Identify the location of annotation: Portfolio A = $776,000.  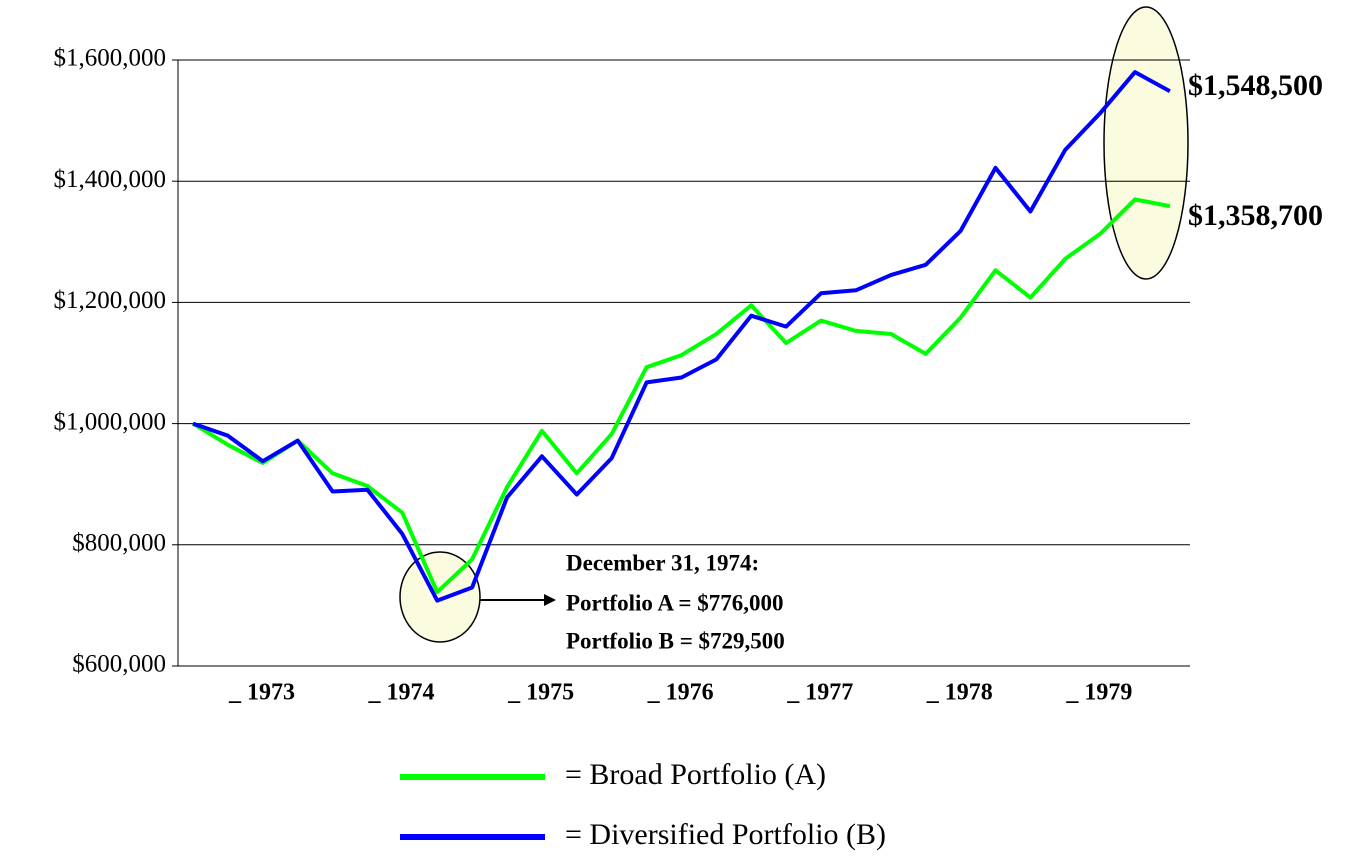
(675, 602).